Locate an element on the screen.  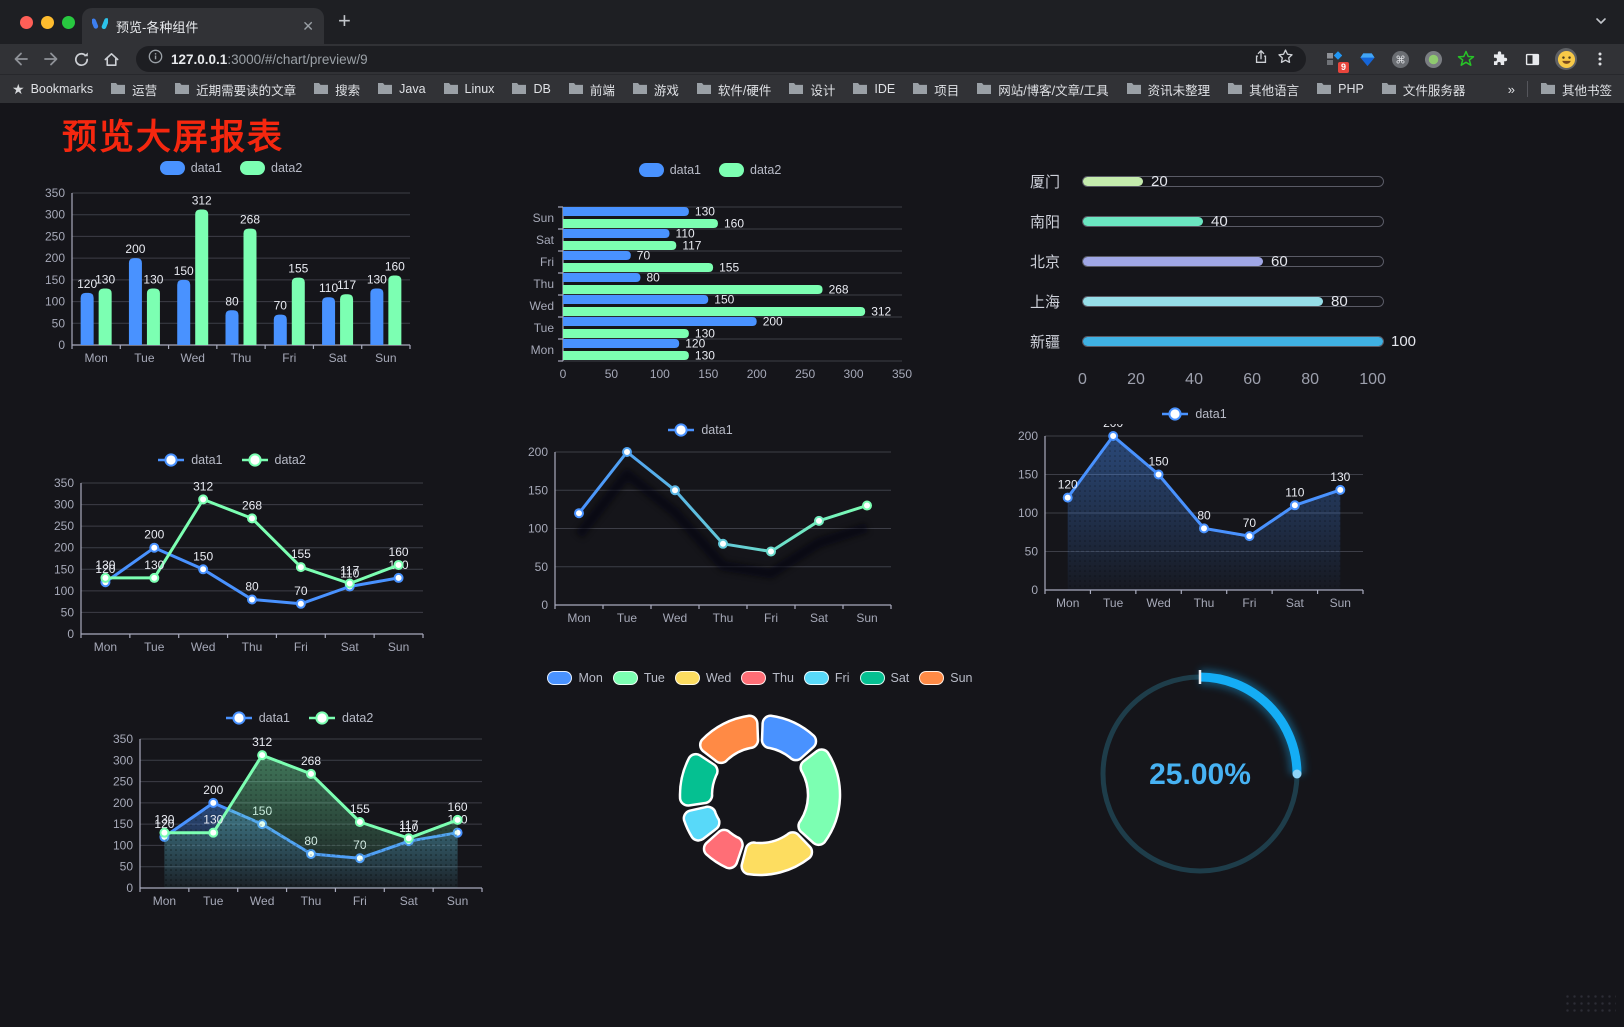
zoom-window-button is located at coordinates (68, 22).